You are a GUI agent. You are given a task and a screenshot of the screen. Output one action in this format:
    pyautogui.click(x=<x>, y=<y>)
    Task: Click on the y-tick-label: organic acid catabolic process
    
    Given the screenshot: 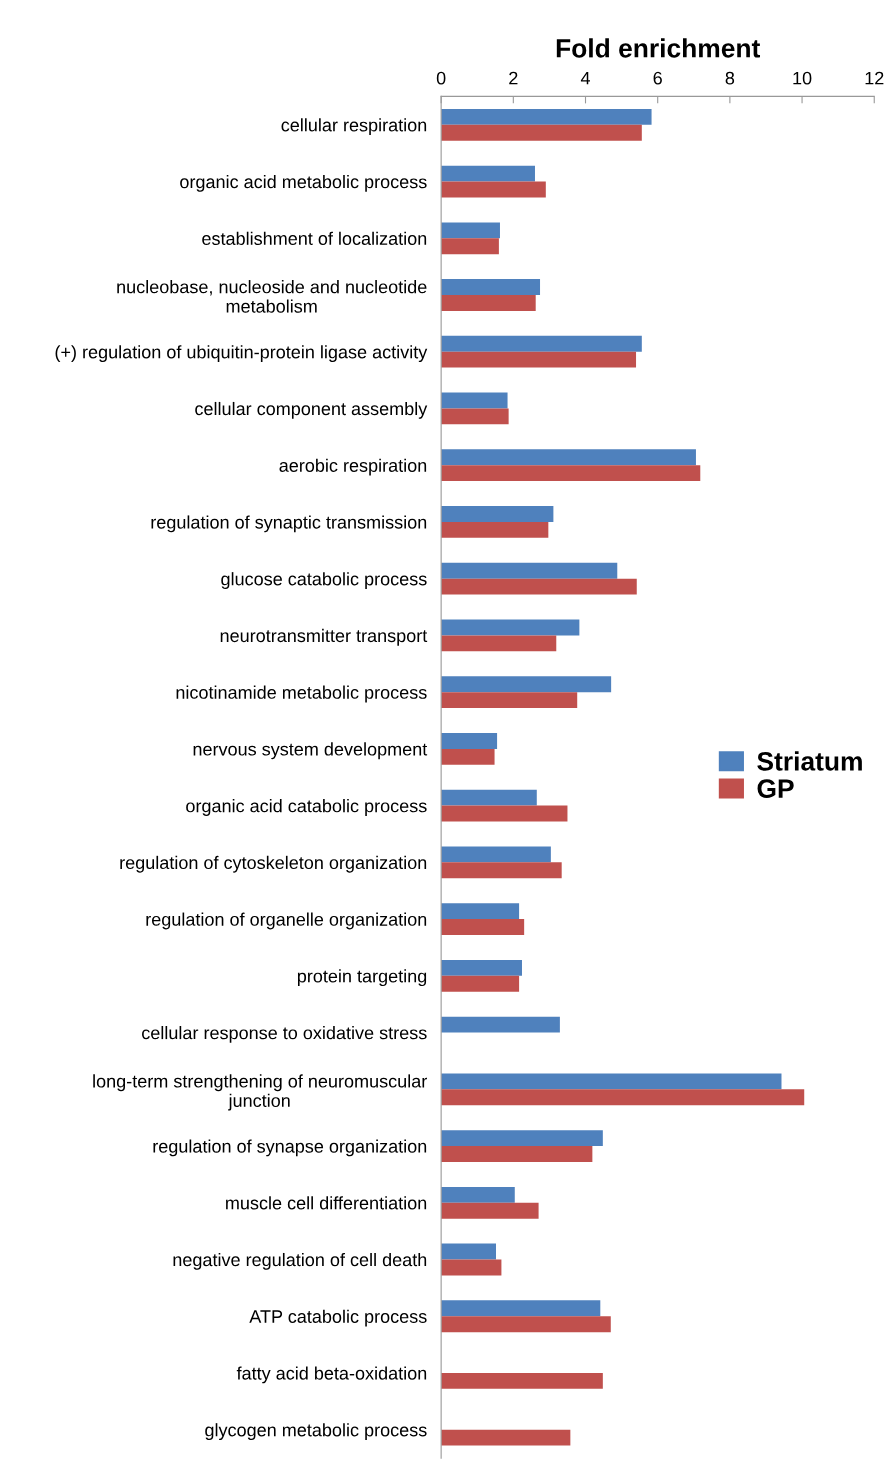 What is the action you would take?
    pyautogui.click(x=306, y=807)
    